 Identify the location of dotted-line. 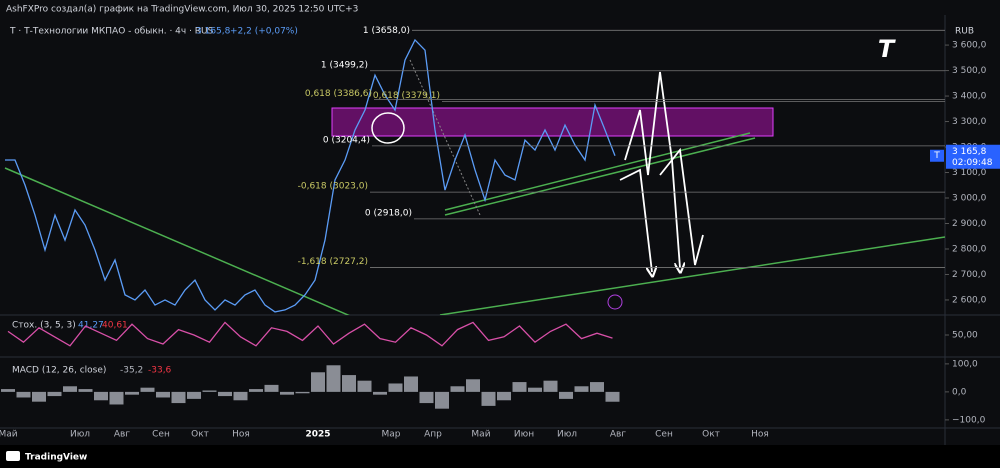
(445, 137).